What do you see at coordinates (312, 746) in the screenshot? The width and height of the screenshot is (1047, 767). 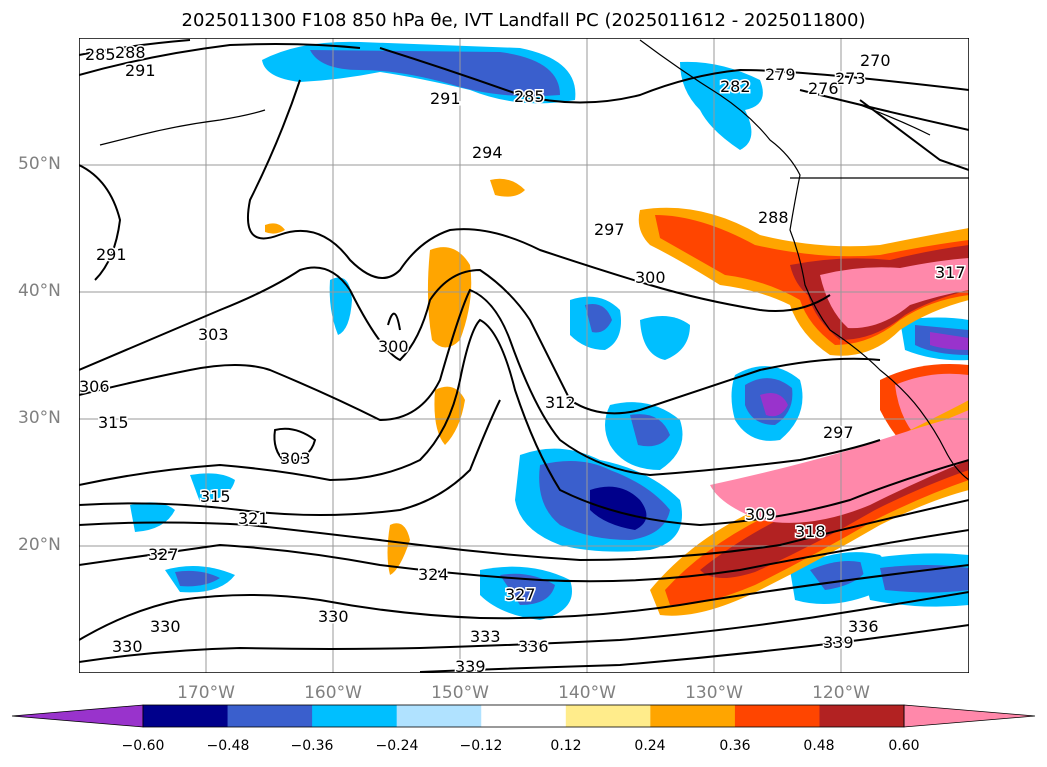 I see `colorbar-tick-label: −0.36` at bounding box center [312, 746].